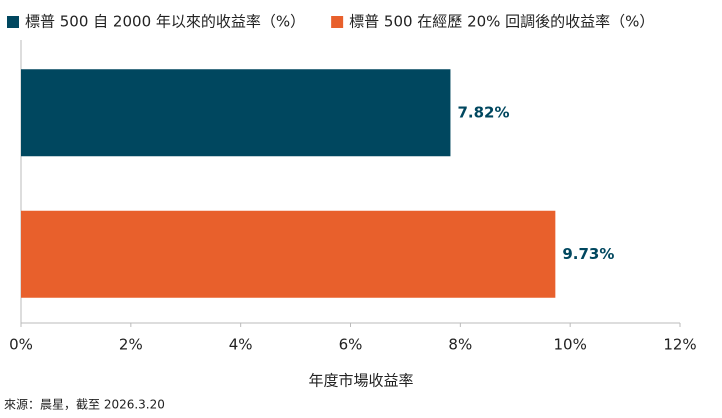 The height and width of the screenshot is (418, 722). I want to click on x-tick-label: 4%, so click(241, 345).